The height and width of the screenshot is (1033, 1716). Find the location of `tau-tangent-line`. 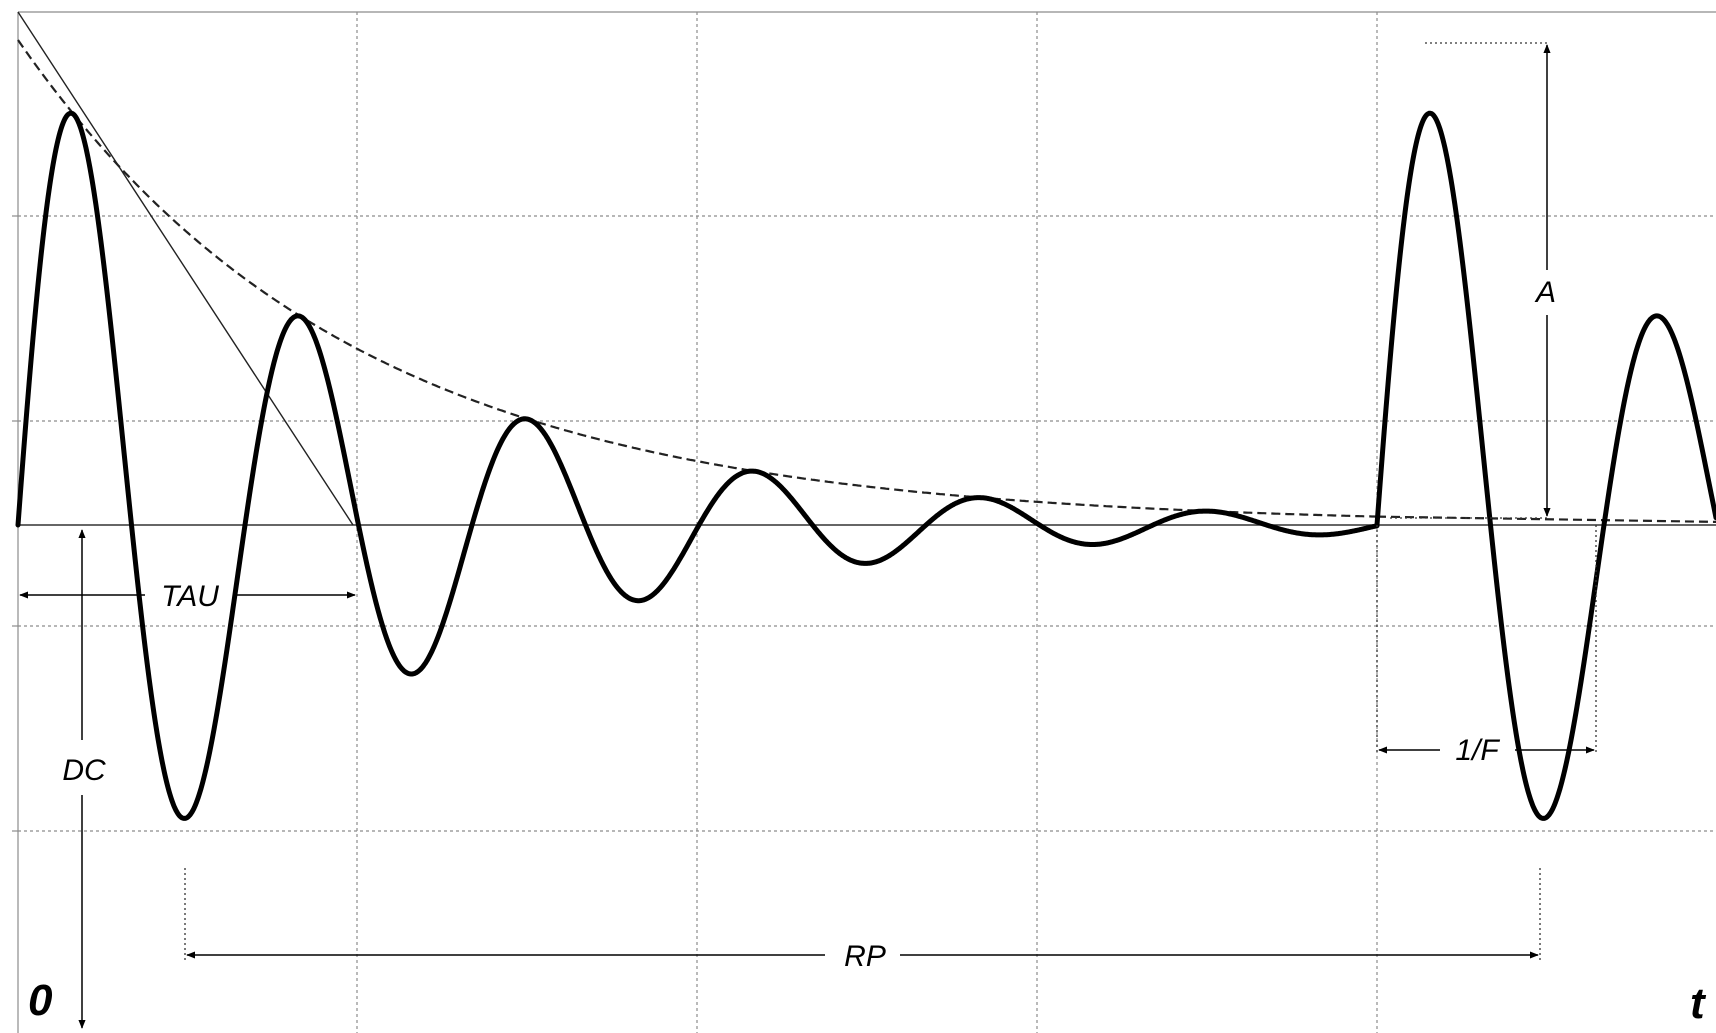

tau-tangent-line is located at coordinates (185, 268).